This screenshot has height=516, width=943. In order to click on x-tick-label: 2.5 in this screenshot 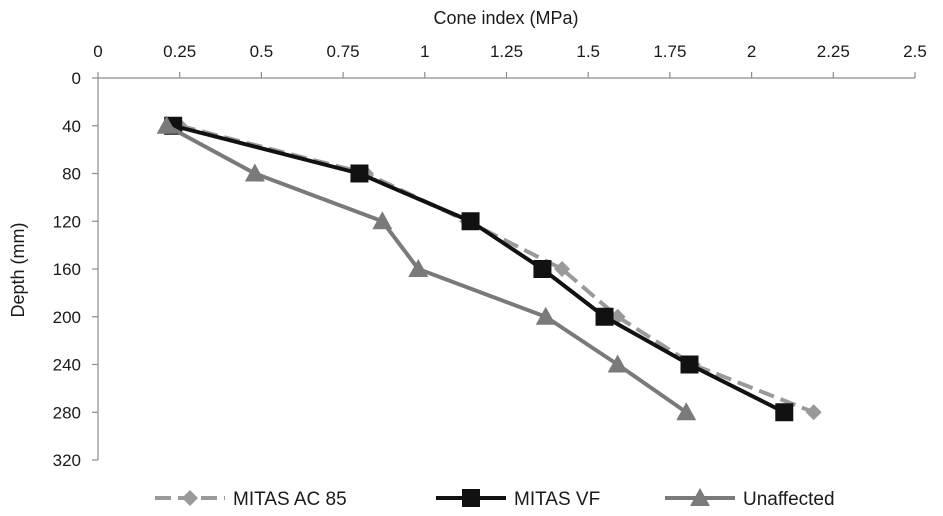, I will do `click(915, 51)`.